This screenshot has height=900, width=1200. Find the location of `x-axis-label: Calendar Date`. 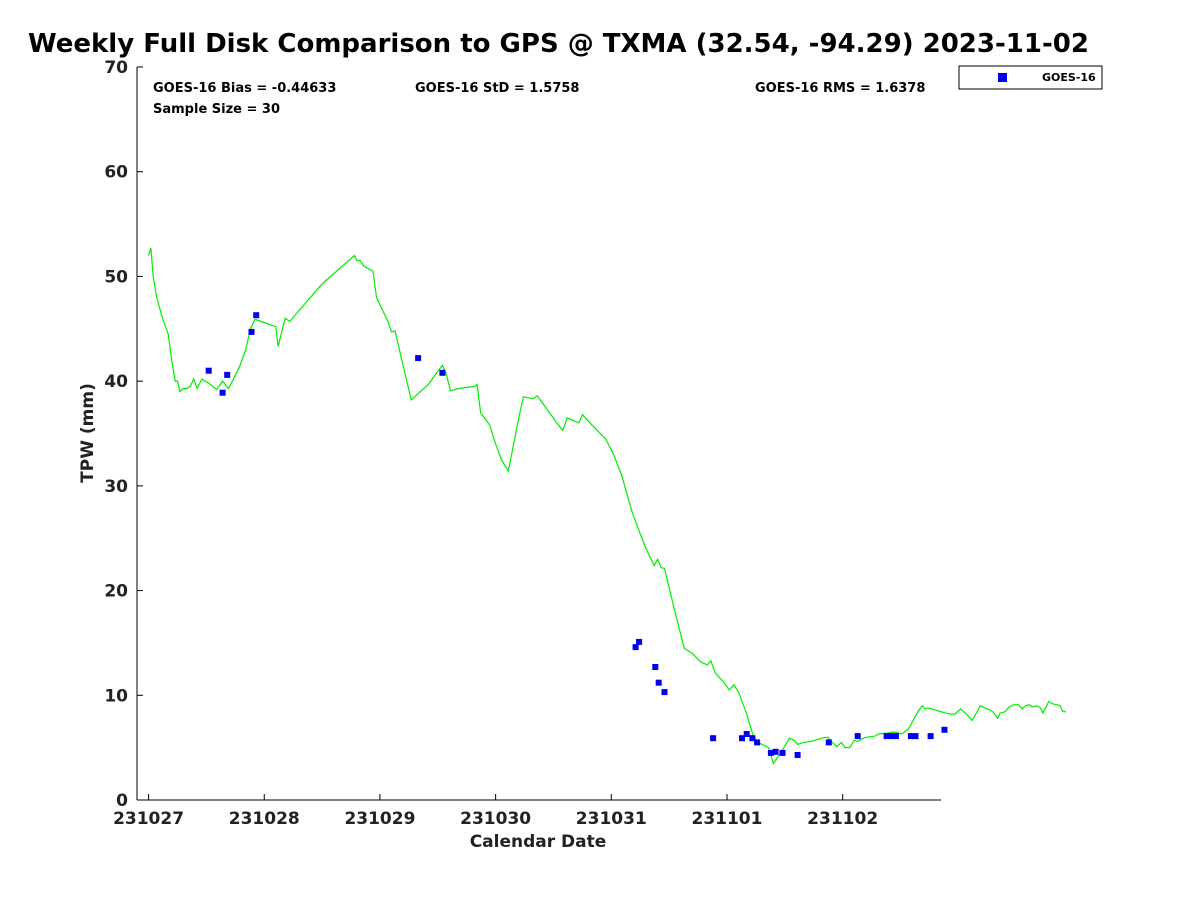

x-axis-label: Calendar Date is located at coordinates (538, 842).